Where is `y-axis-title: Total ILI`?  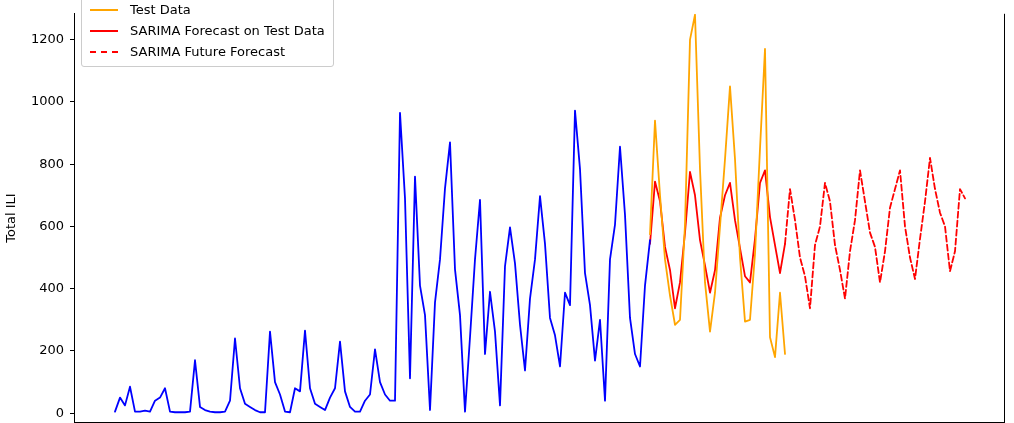
y-axis-title: Total ILI is located at coordinates (11, 218).